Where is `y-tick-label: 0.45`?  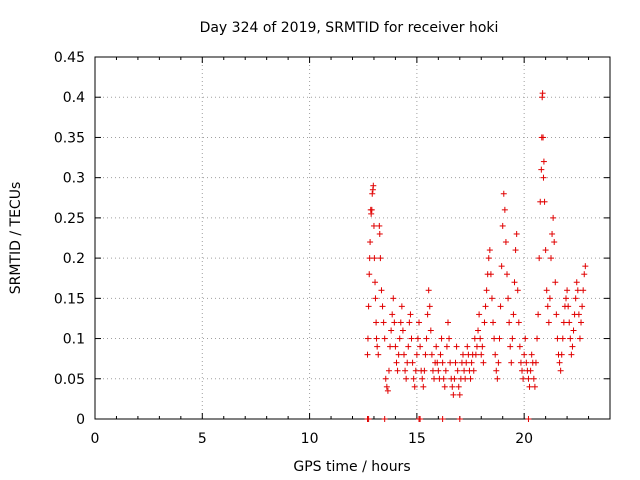 y-tick-label: 0.45 is located at coordinates (69, 58).